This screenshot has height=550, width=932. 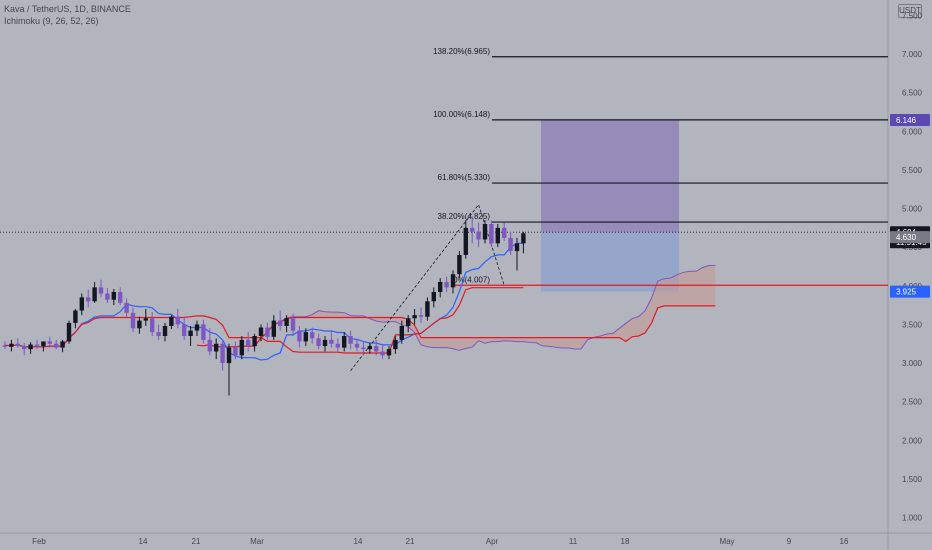 What do you see at coordinates (610, 176) in the screenshot?
I see `target-zone` at bounding box center [610, 176].